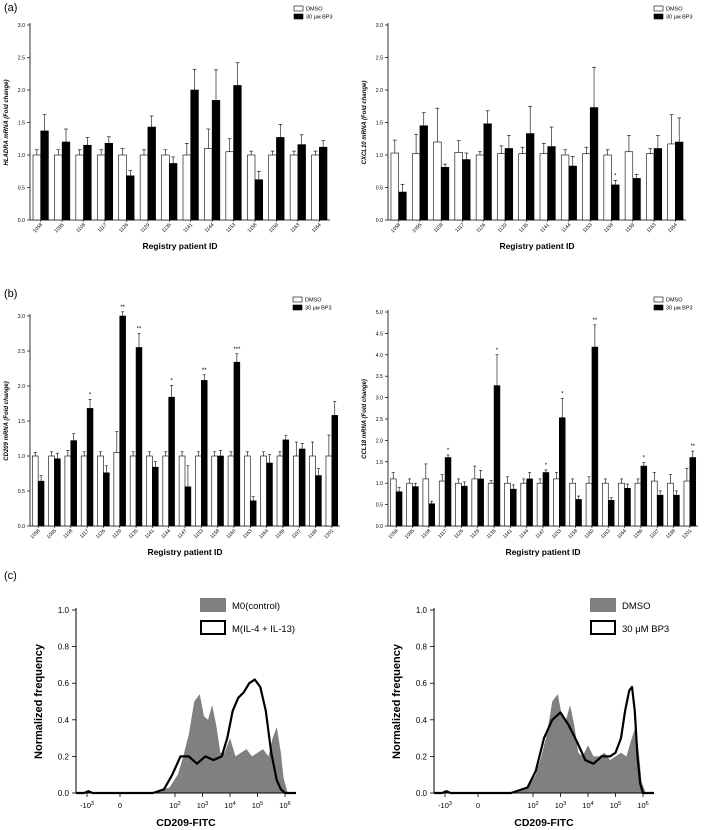 The image size is (709, 830). Describe the element at coordinates (379, 189) in the screenshot. I see `y-tick-label: 0.5` at that location.